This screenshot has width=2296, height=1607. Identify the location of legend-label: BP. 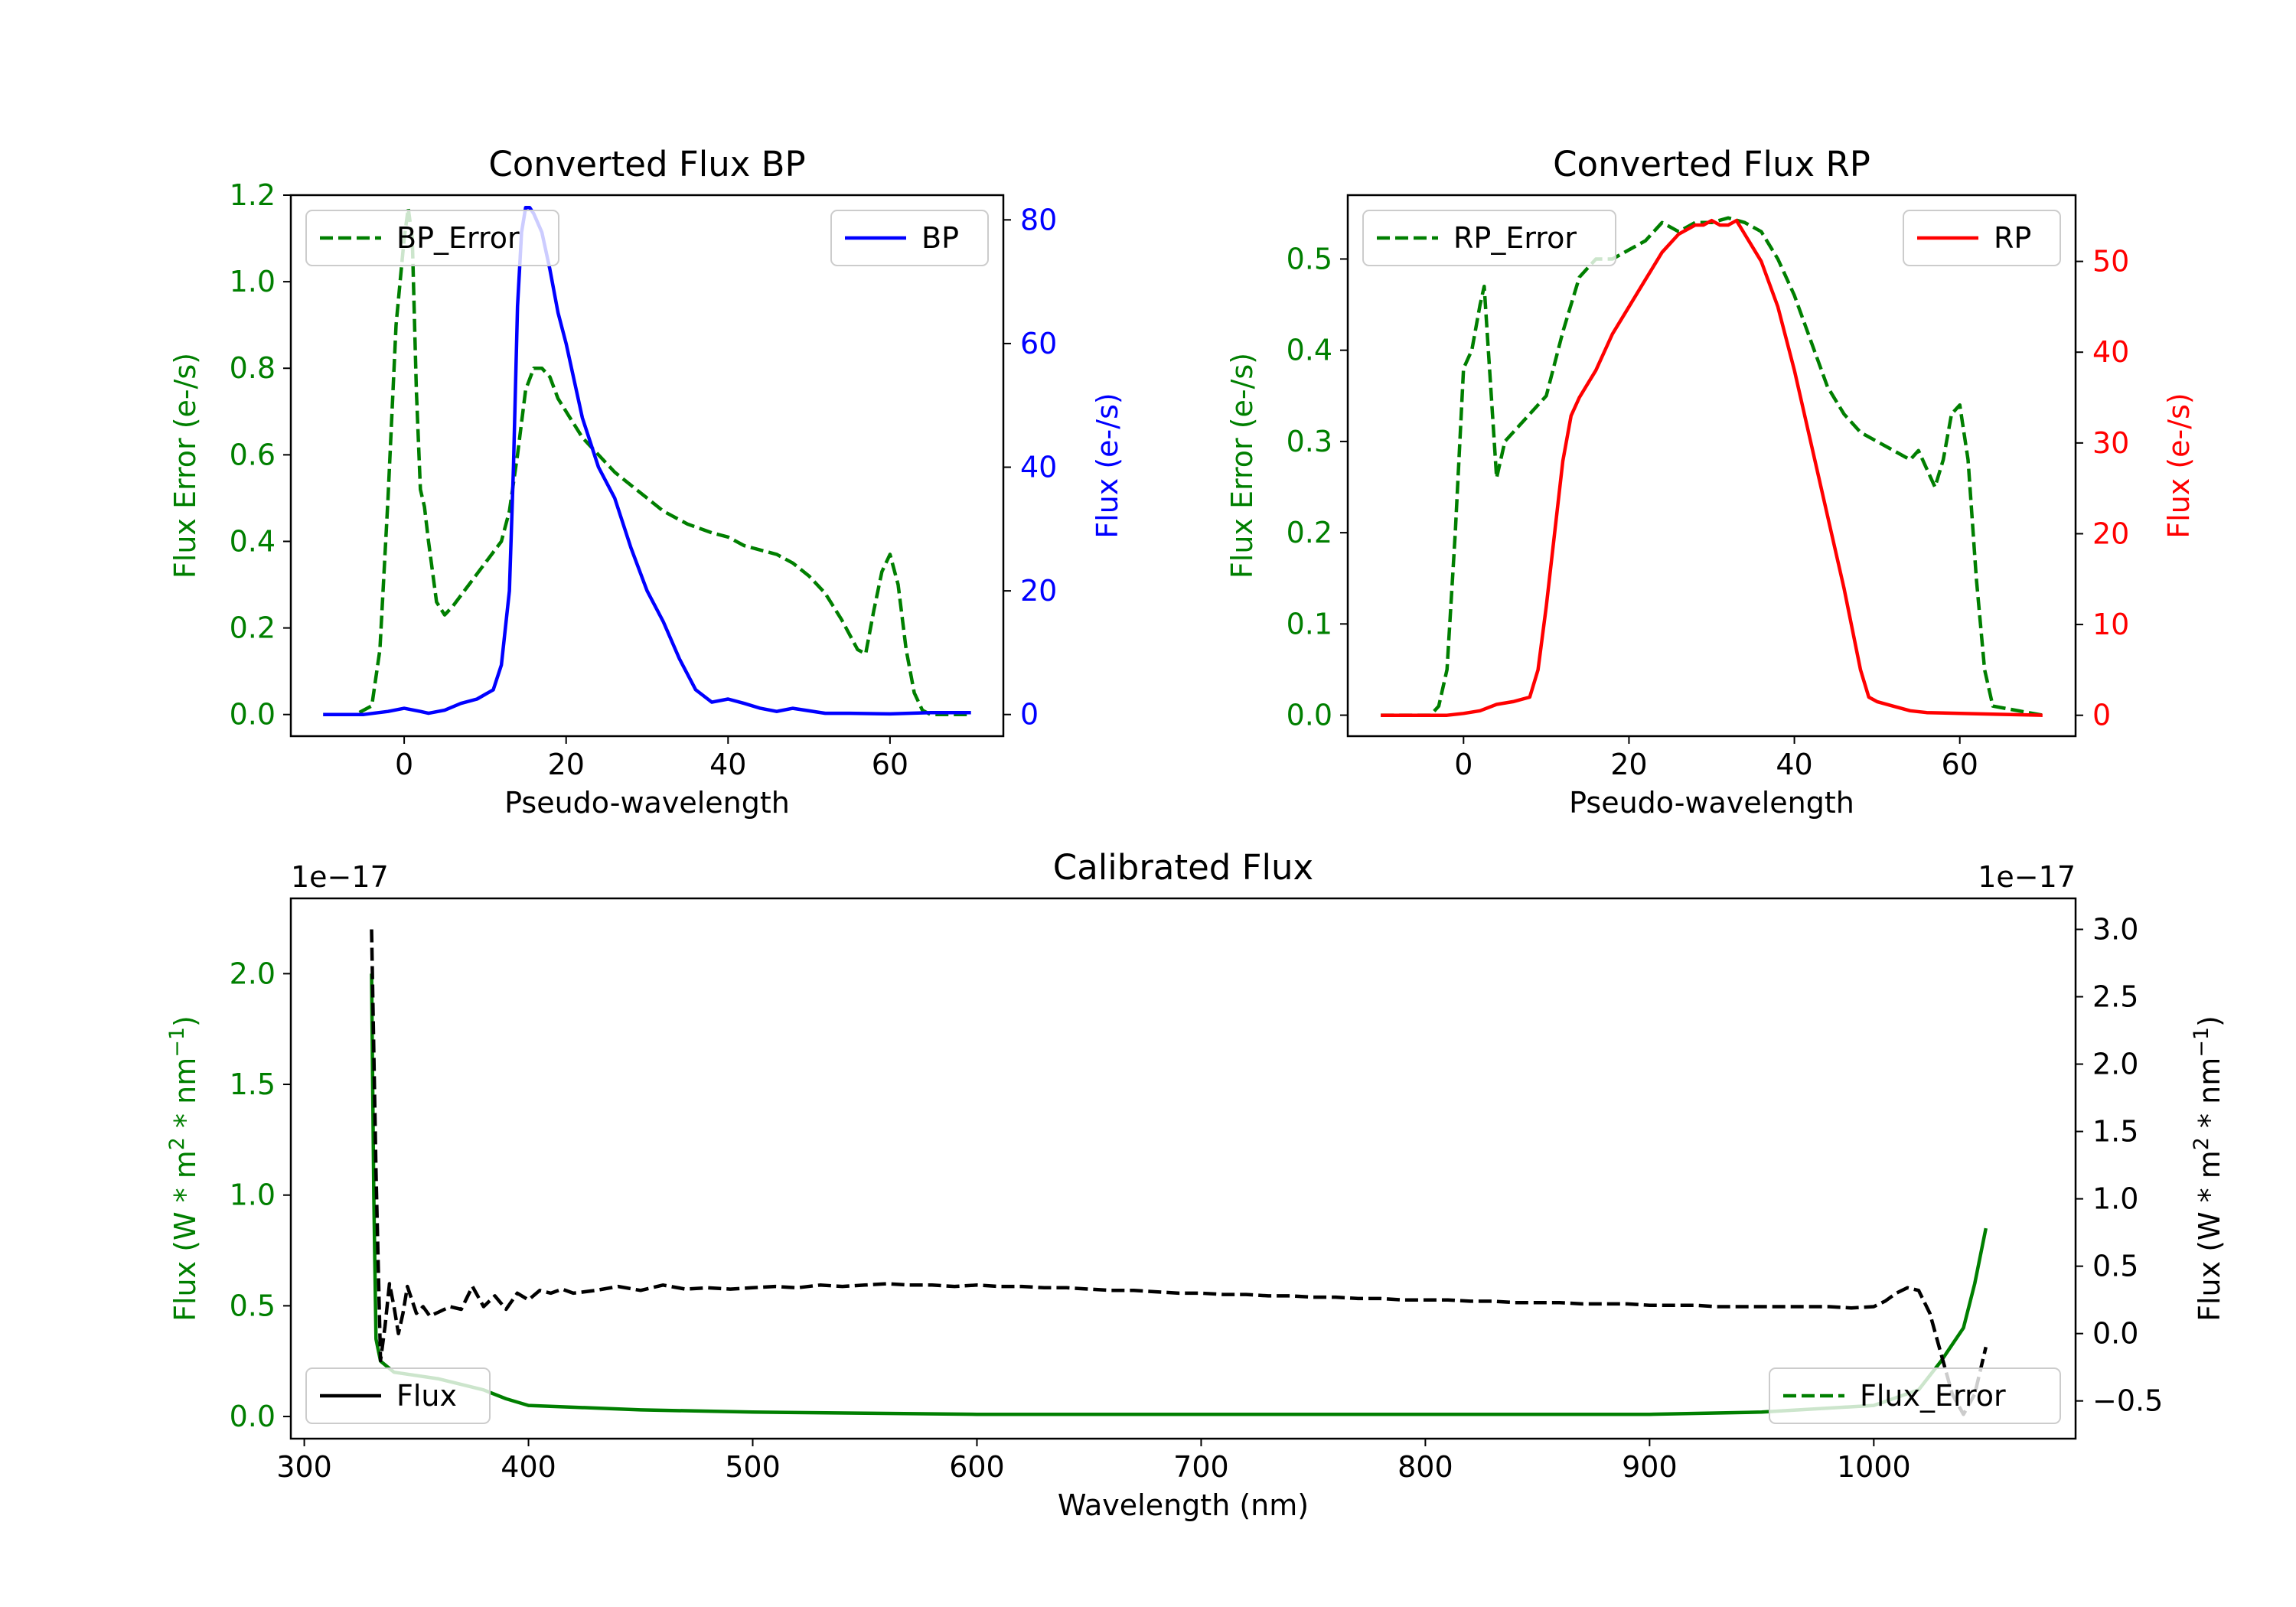
(940, 238).